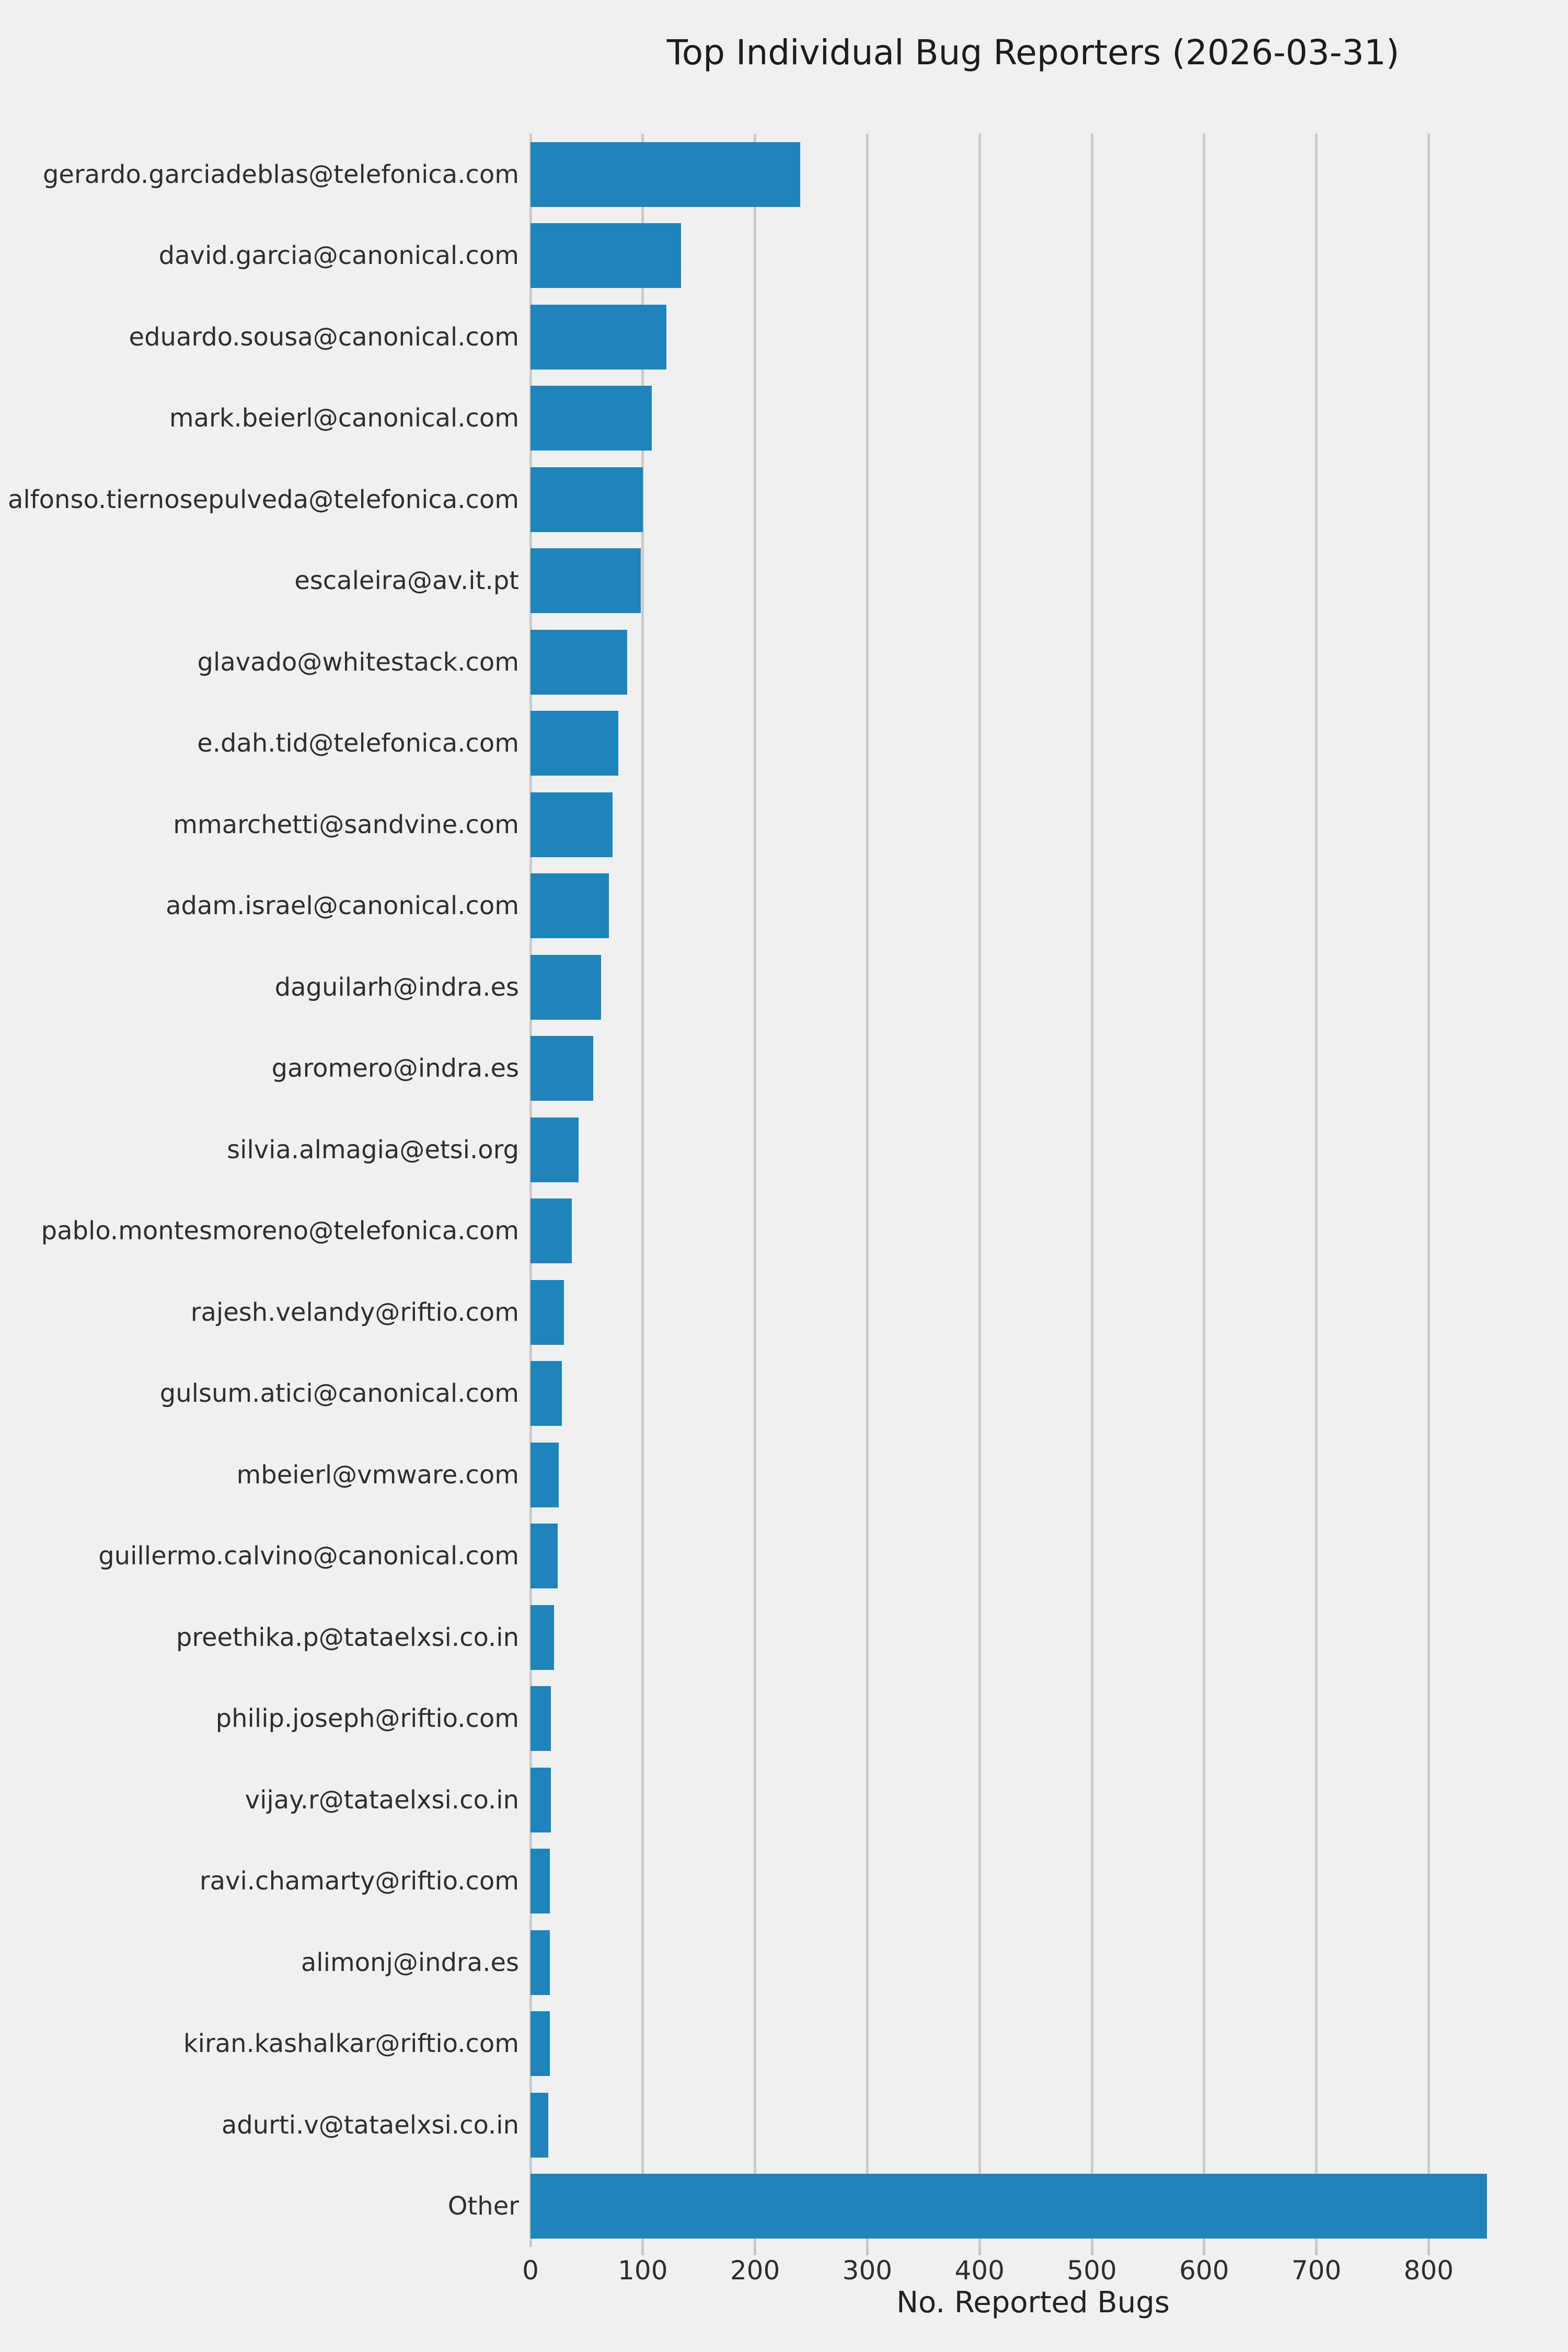 The height and width of the screenshot is (2352, 1568). Describe the element at coordinates (338, 256) in the screenshot. I see `y-tick-label: david.garcia@canonical.com` at that location.